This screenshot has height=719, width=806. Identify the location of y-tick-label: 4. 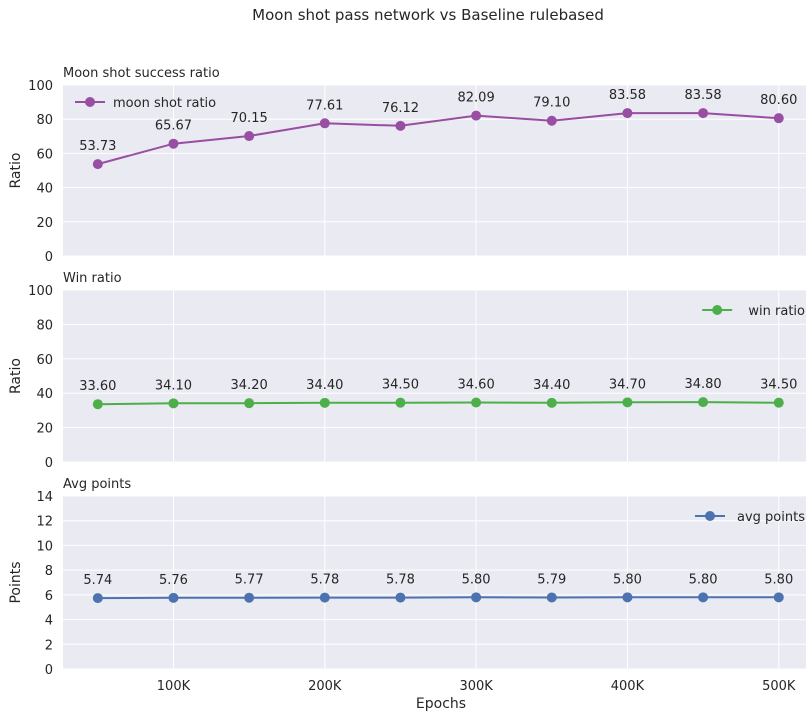
(49, 621).